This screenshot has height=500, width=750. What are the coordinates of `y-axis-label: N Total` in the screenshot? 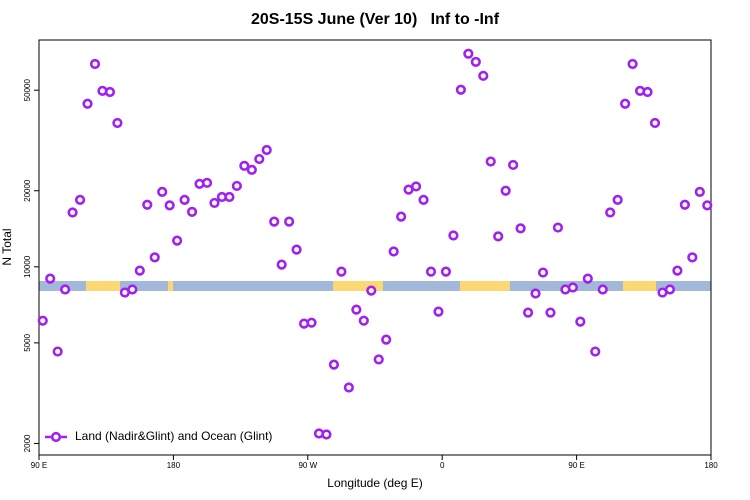 It's located at (7, 246).